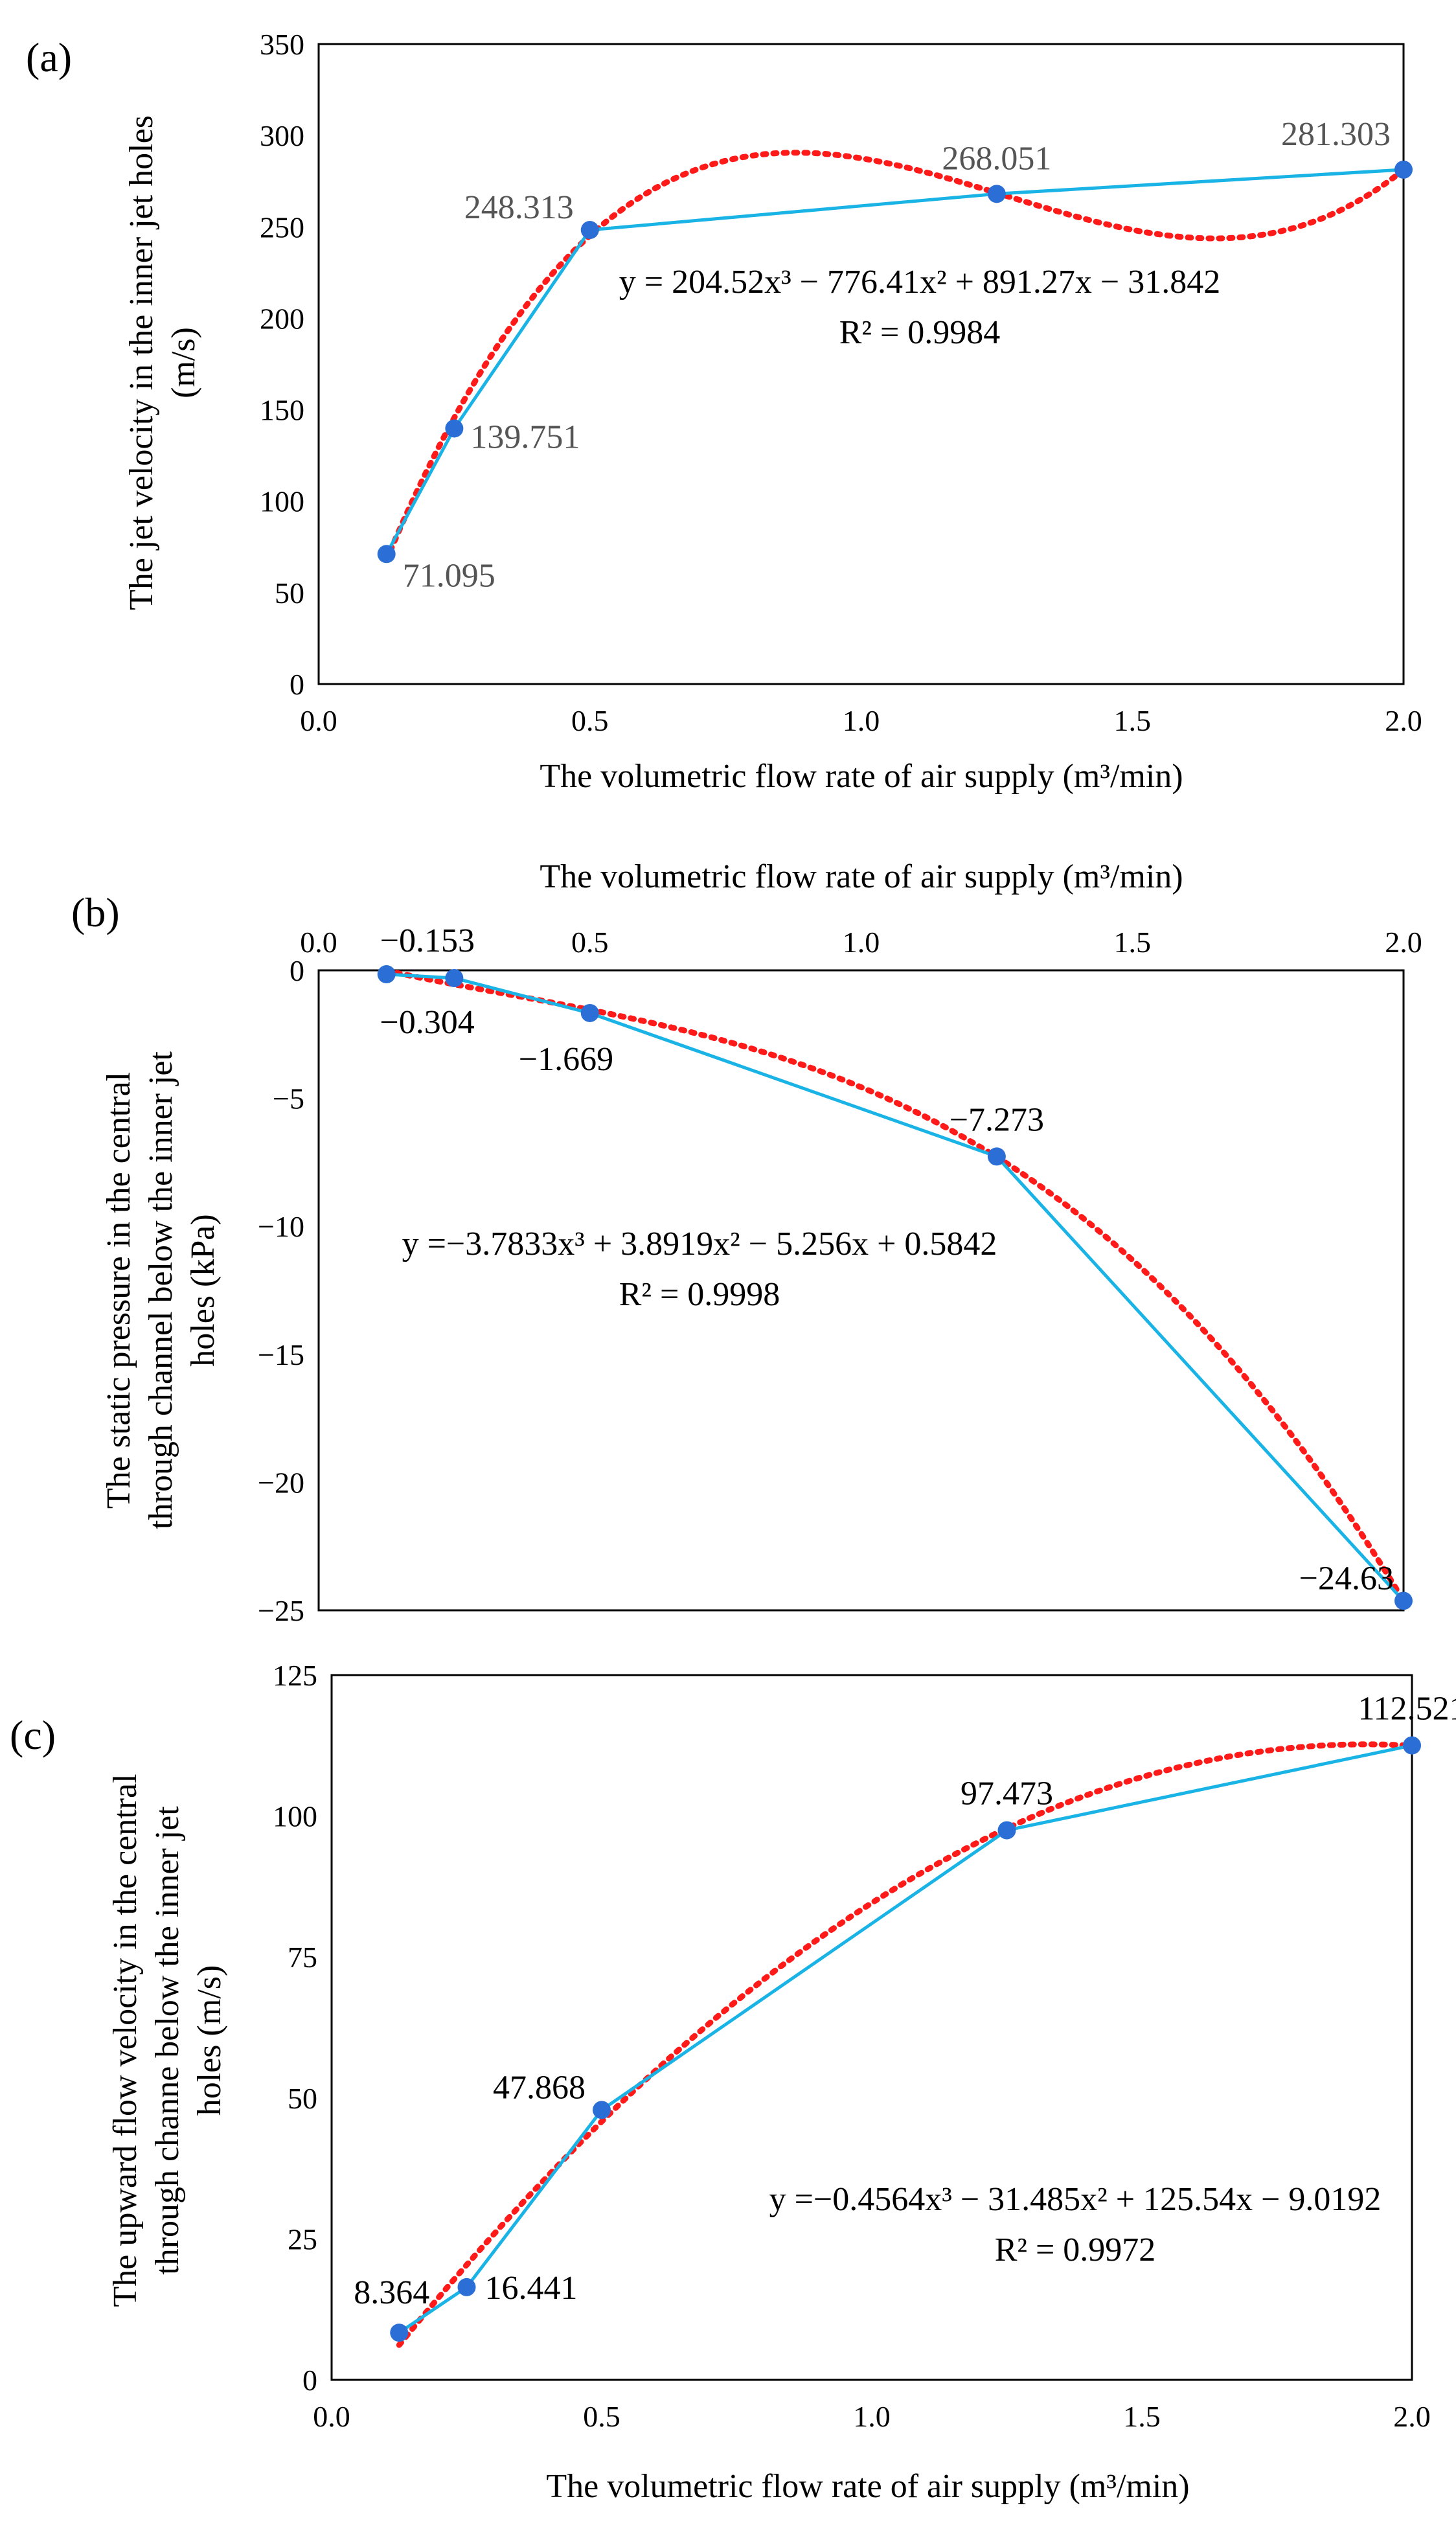 This screenshot has height=2523, width=1456. Describe the element at coordinates (1346, 1578) in the screenshot. I see `panel-b-data-label: −24.63` at that location.